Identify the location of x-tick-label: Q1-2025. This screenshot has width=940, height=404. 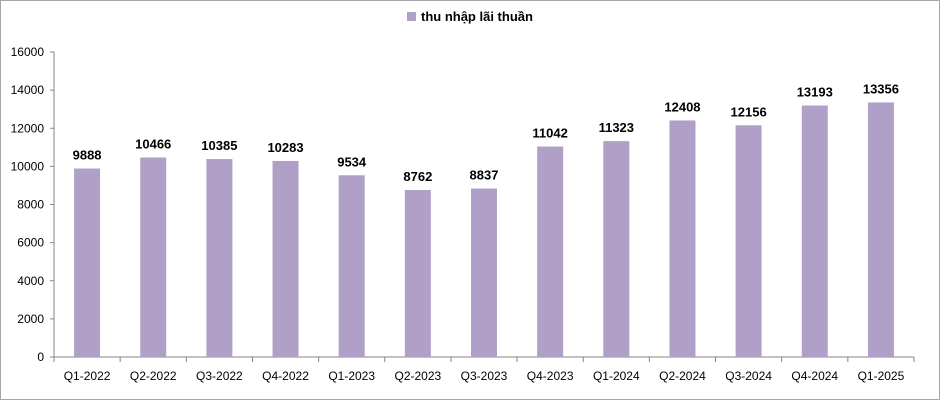
(881, 376).